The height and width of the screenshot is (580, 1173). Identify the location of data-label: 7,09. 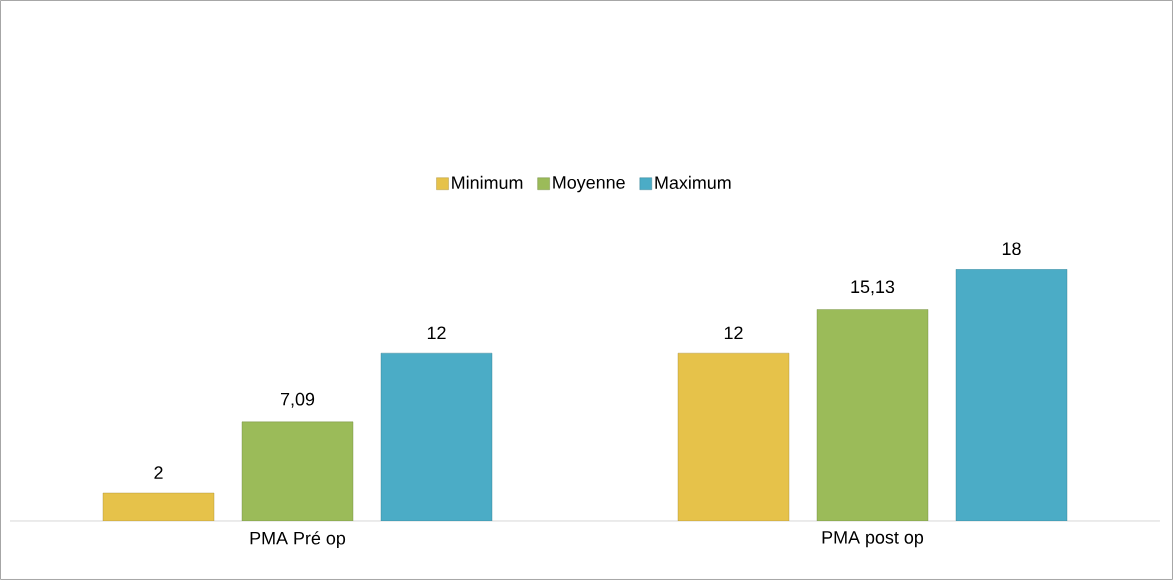
(297, 400).